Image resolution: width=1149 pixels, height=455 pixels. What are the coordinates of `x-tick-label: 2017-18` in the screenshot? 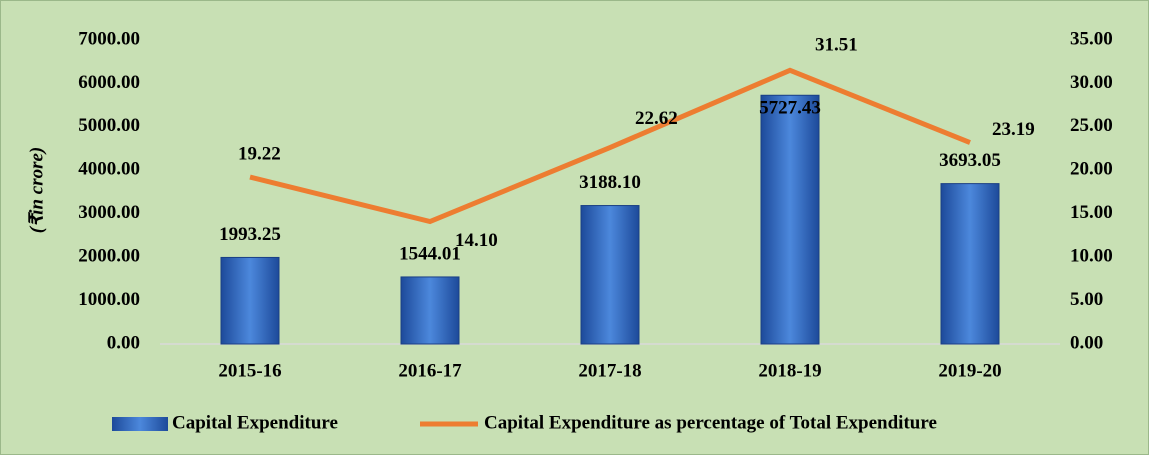 It's located at (609, 370).